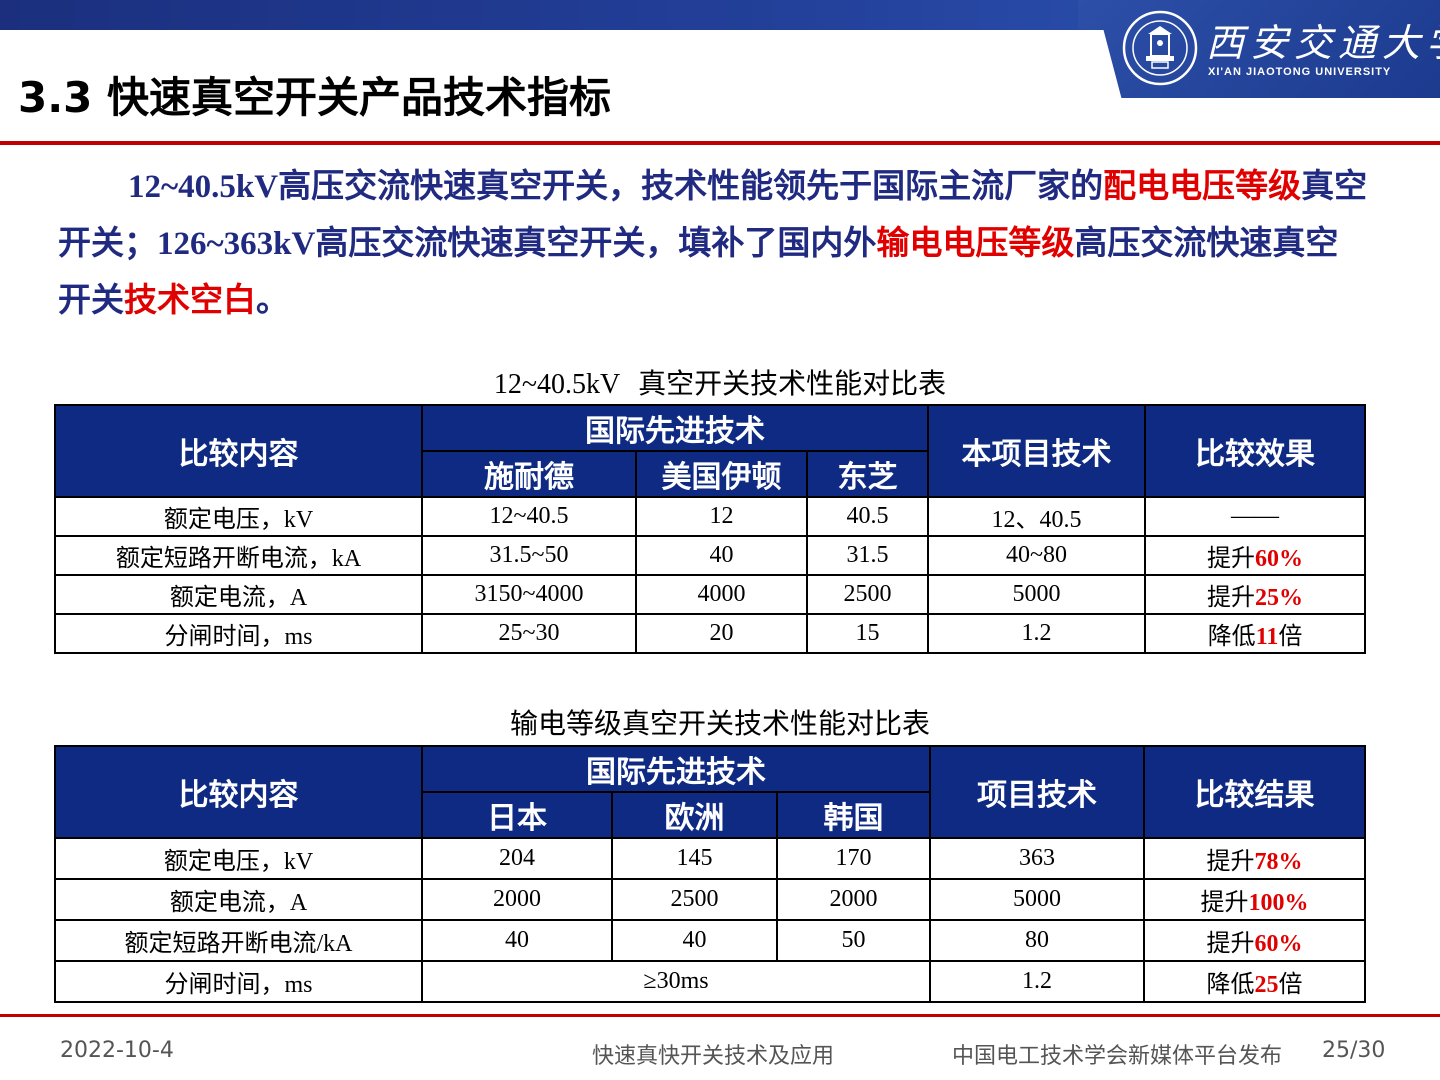 The width and height of the screenshot is (1440, 1080). Describe the element at coordinates (1037, 792) in the screenshot. I see `table2-header-project: 项目技术` at that location.